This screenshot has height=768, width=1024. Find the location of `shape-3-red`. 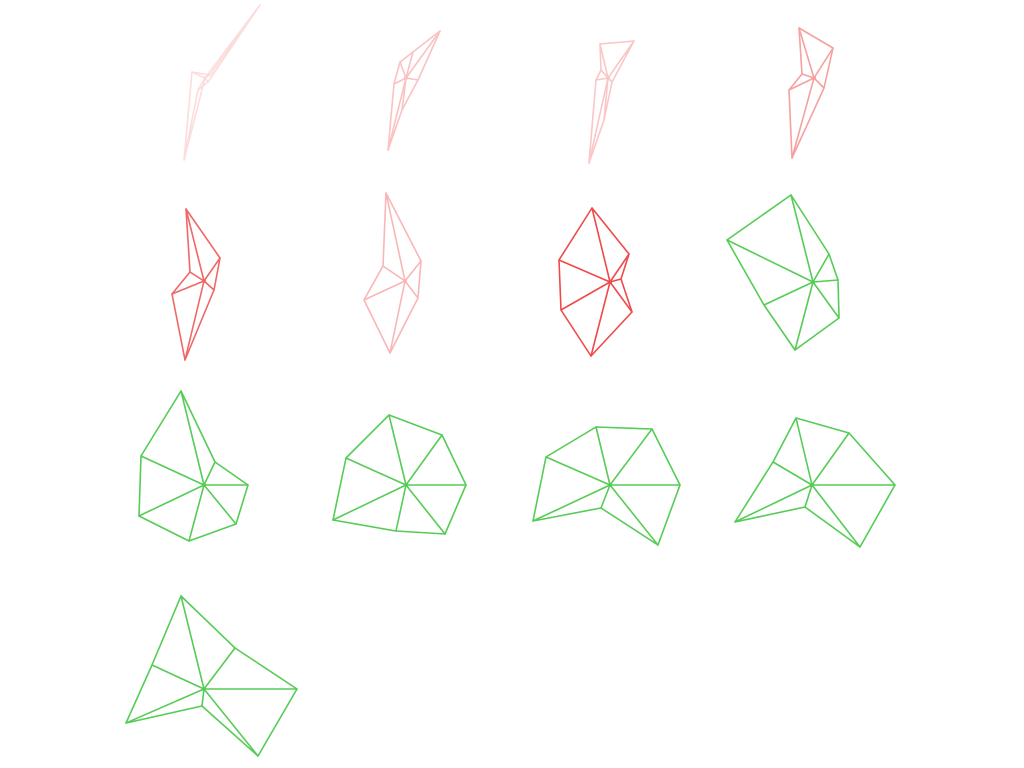

shape-3-red is located at coordinates (611, 102).